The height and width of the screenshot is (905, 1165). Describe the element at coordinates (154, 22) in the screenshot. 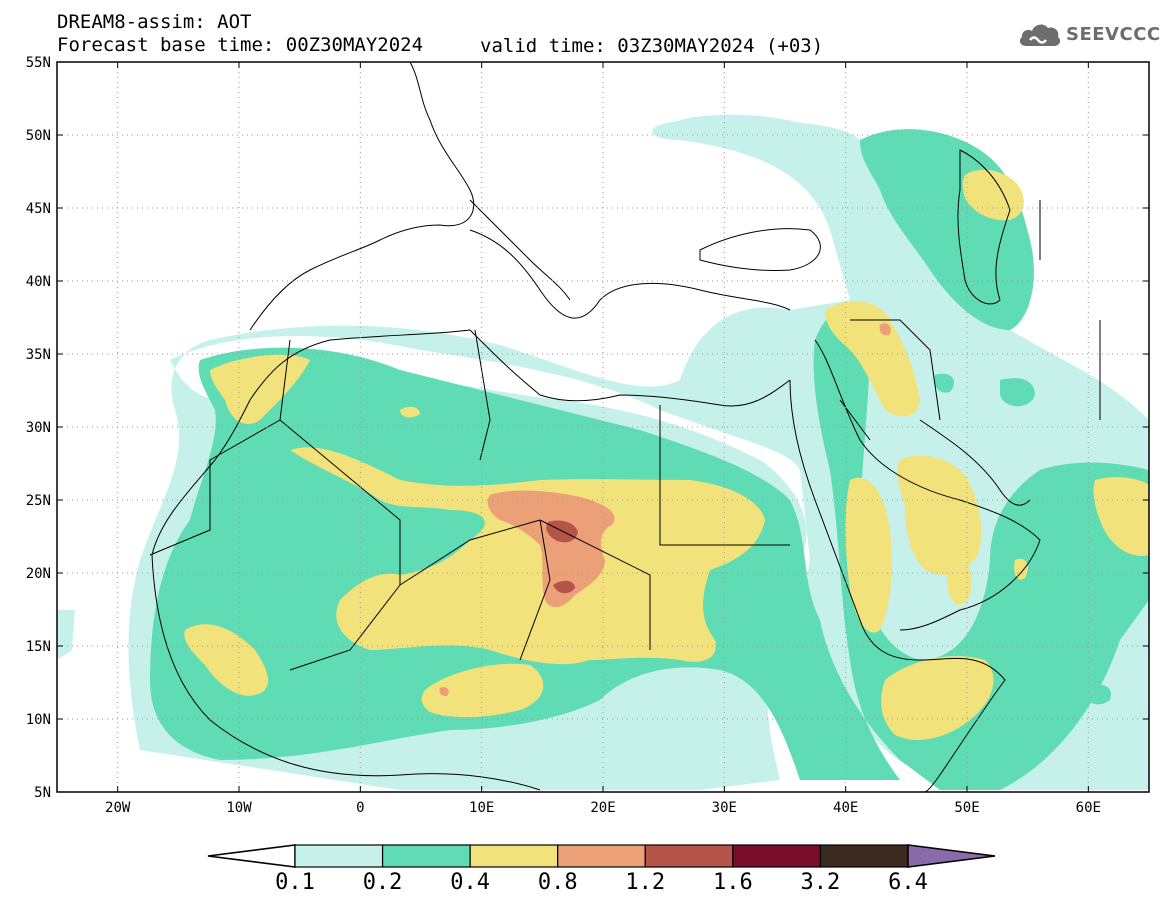

I see `title-line-1: DREAM8-assim: AOT` at that location.